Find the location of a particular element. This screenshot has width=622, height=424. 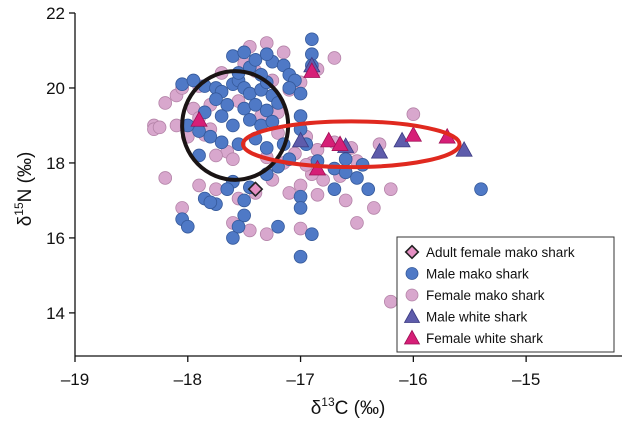

legend-marker-female-mako-shark is located at coordinates (412, 295).